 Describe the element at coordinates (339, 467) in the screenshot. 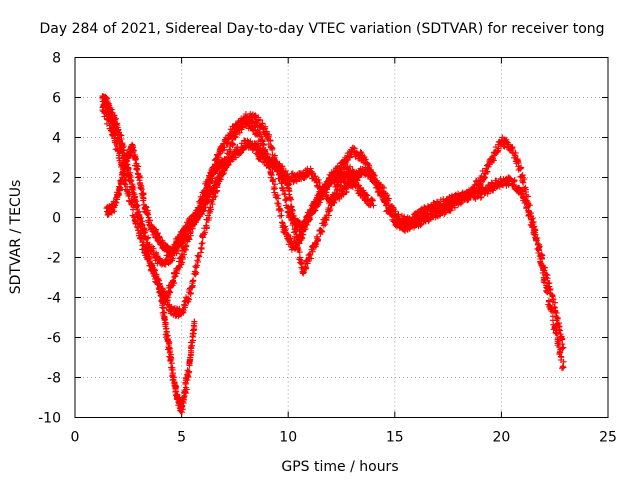

I see `x-axis-label: GPS time / hours` at that location.